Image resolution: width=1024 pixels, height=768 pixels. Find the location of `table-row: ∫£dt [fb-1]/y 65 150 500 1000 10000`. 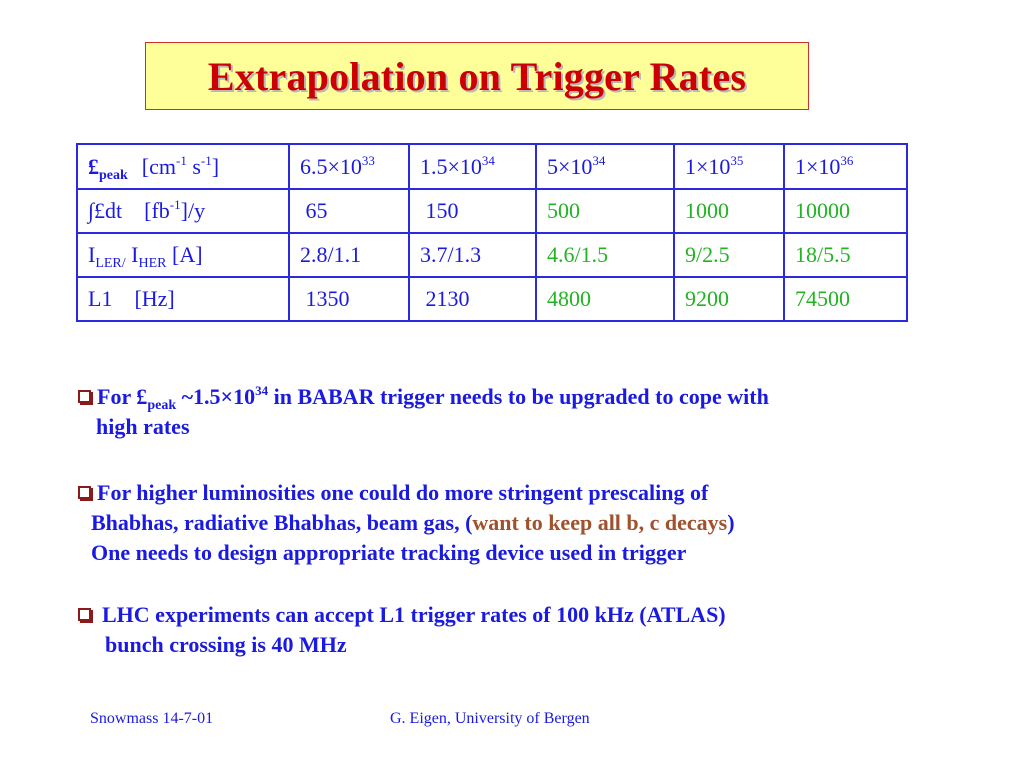

table-row: ∫£dt [fb-1]/y 65 150 500 1000 10000 is located at coordinates (492, 211).